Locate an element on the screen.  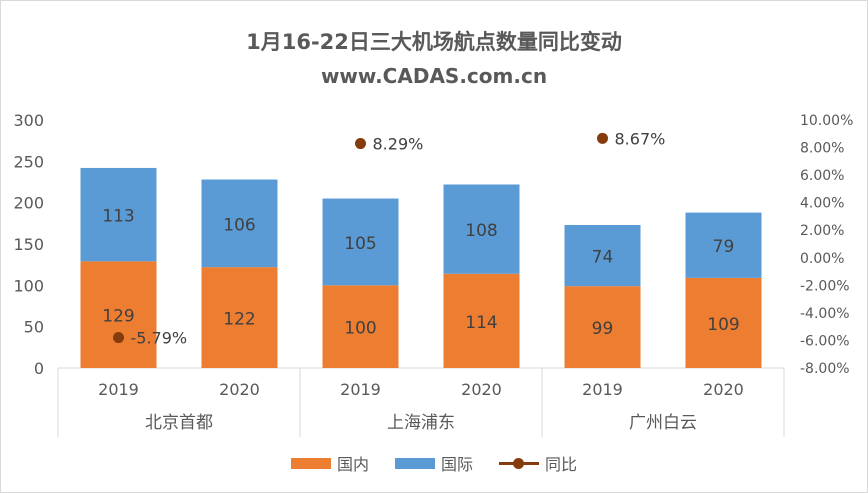
y-right-tick-label: 2.00% is located at coordinates (822, 231).